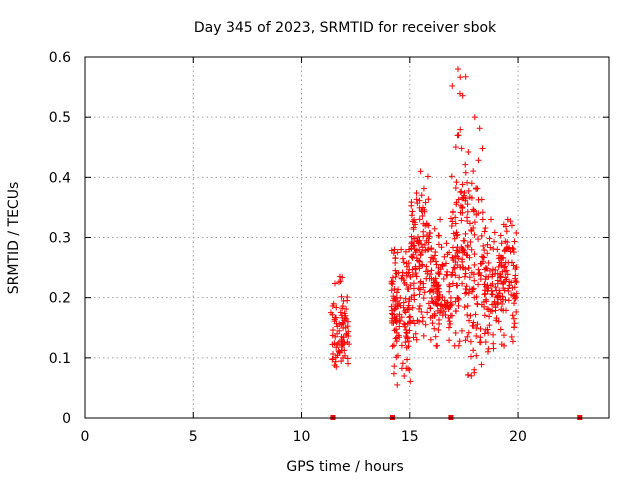  What do you see at coordinates (60, 299) in the screenshot?
I see `y-tick-label: 0.2` at bounding box center [60, 299].